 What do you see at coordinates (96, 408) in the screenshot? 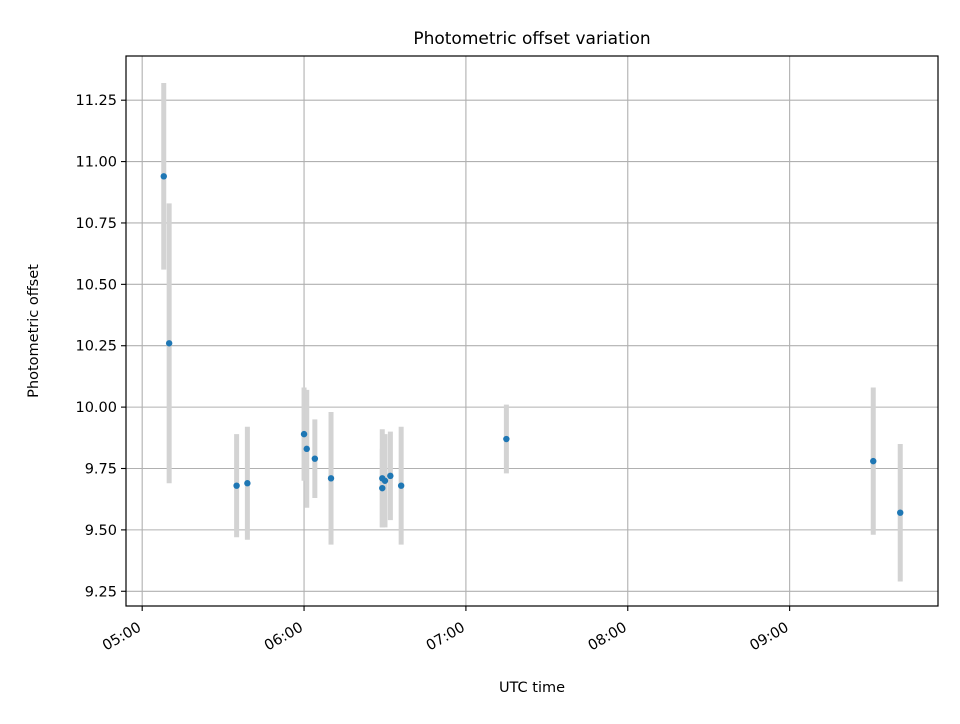
I see `y-tick-label: 10.00` at bounding box center [96, 408].